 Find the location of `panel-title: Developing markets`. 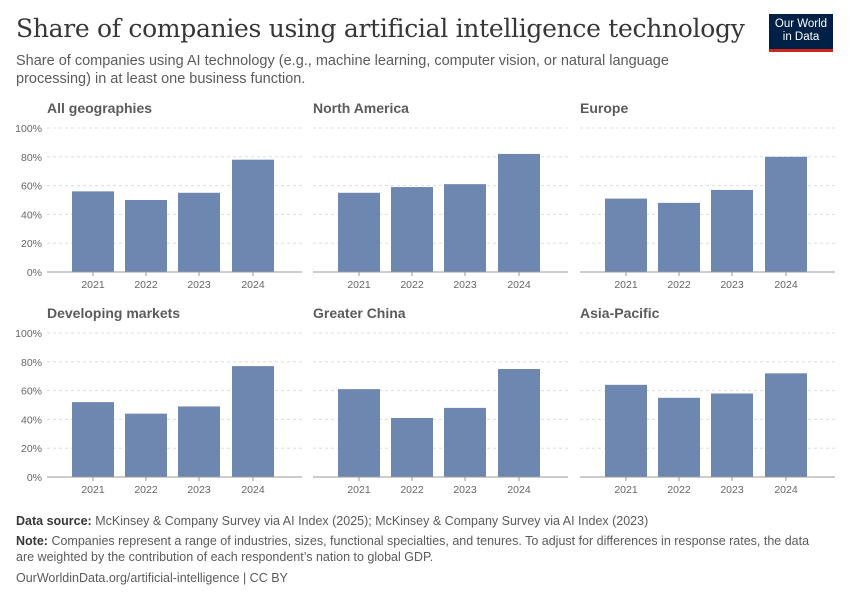

panel-title: Developing markets is located at coordinates (114, 313).